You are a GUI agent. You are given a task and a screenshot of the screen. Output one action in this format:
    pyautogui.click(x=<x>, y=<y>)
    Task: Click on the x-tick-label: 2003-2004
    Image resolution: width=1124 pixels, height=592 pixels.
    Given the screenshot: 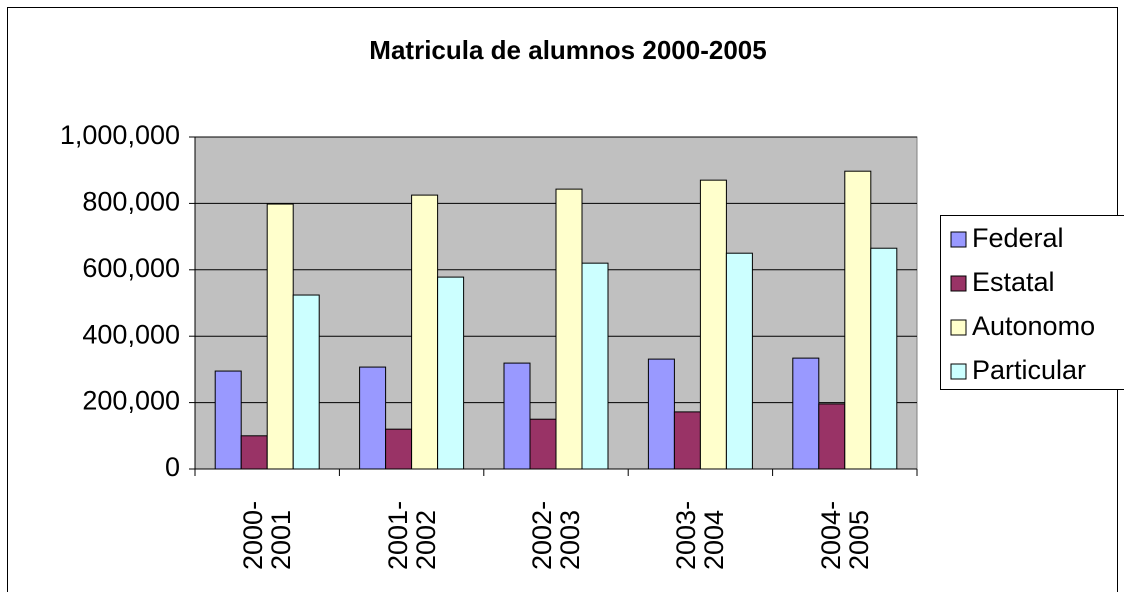 What is the action you would take?
    pyautogui.click(x=700, y=535)
    